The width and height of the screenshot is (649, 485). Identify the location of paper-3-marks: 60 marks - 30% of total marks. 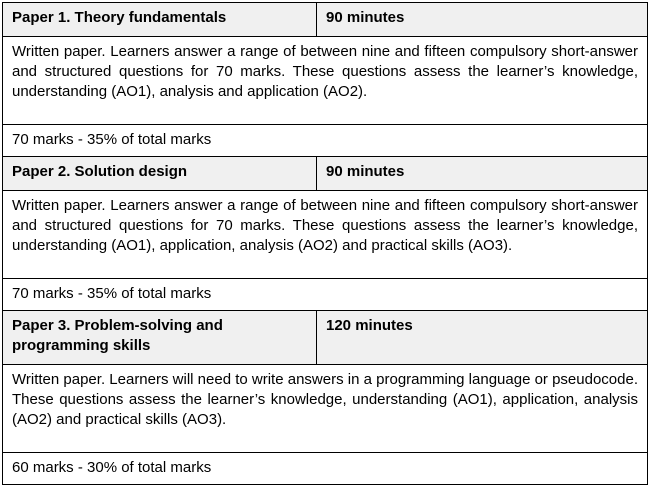
(325, 468).